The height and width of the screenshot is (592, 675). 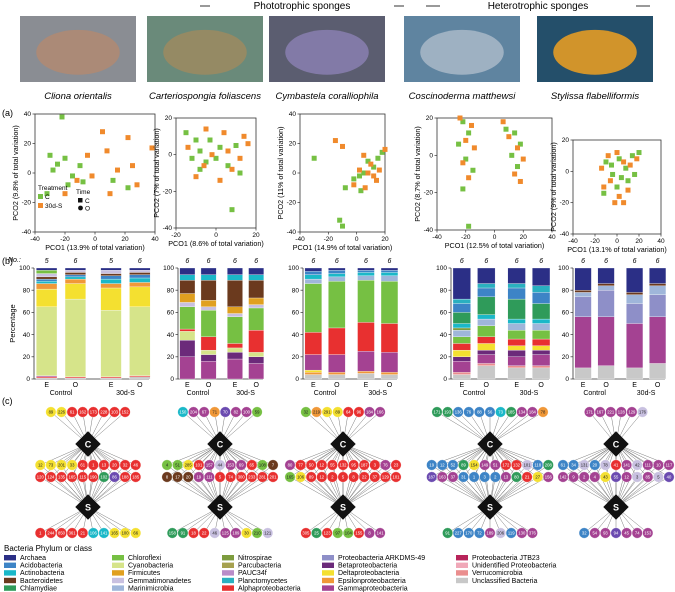 What do you see at coordinates (370, 412) in the screenshot?
I see `otu-label: 184` at bounding box center [370, 412].